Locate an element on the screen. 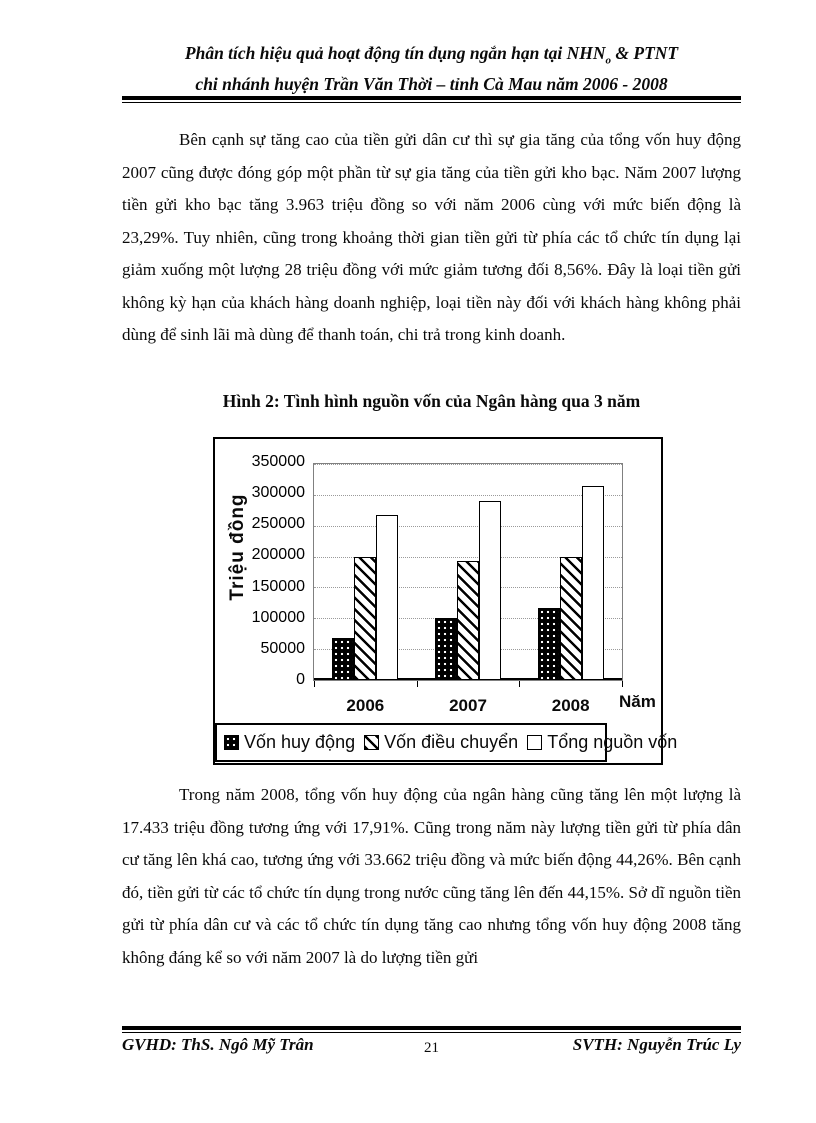 The image size is (816, 1123). header-line-1-tail: & PTNT is located at coordinates (645, 53).